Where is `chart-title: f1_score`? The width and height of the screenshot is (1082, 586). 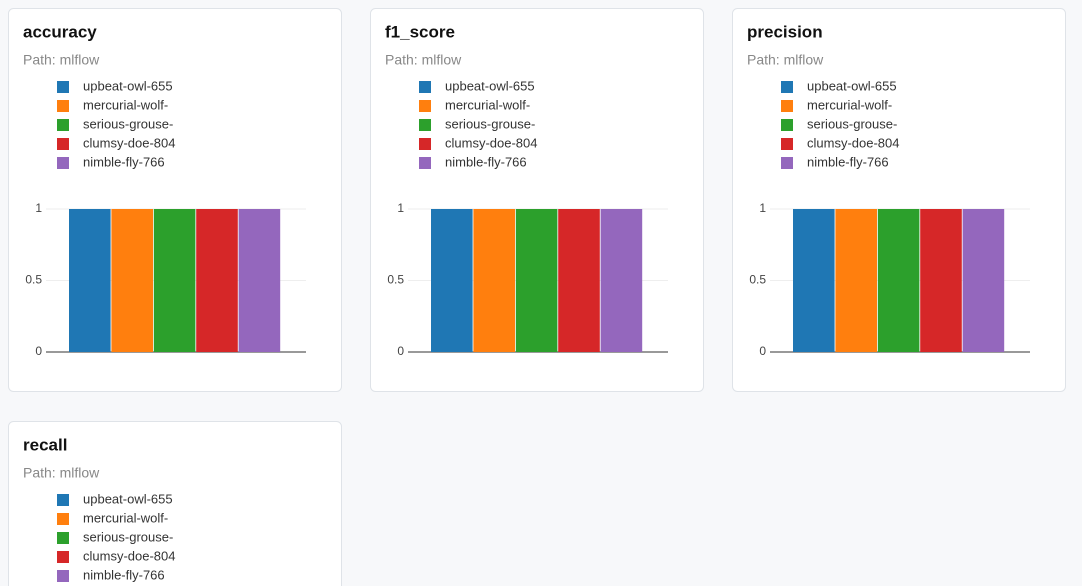
chart-title: f1_score is located at coordinates (420, 31).